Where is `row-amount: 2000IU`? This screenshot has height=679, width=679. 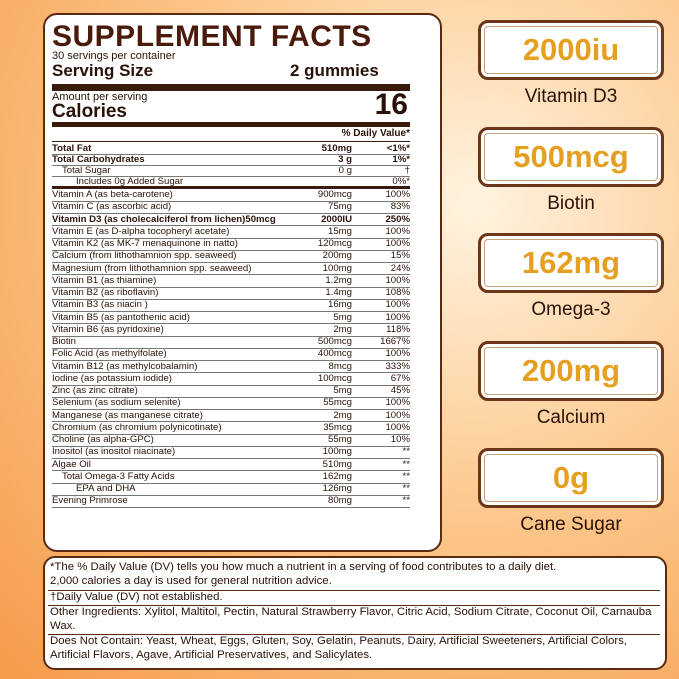
row-amount: 2000IU is located at coordinates (336, 219).